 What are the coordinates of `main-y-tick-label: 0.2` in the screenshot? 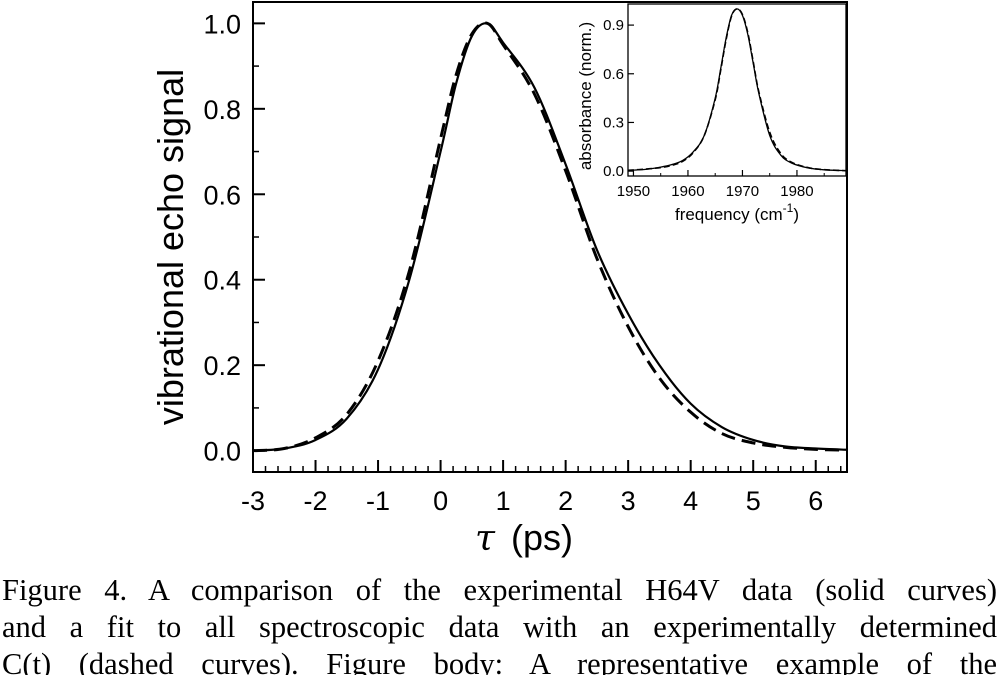 It's located at (222, 366).